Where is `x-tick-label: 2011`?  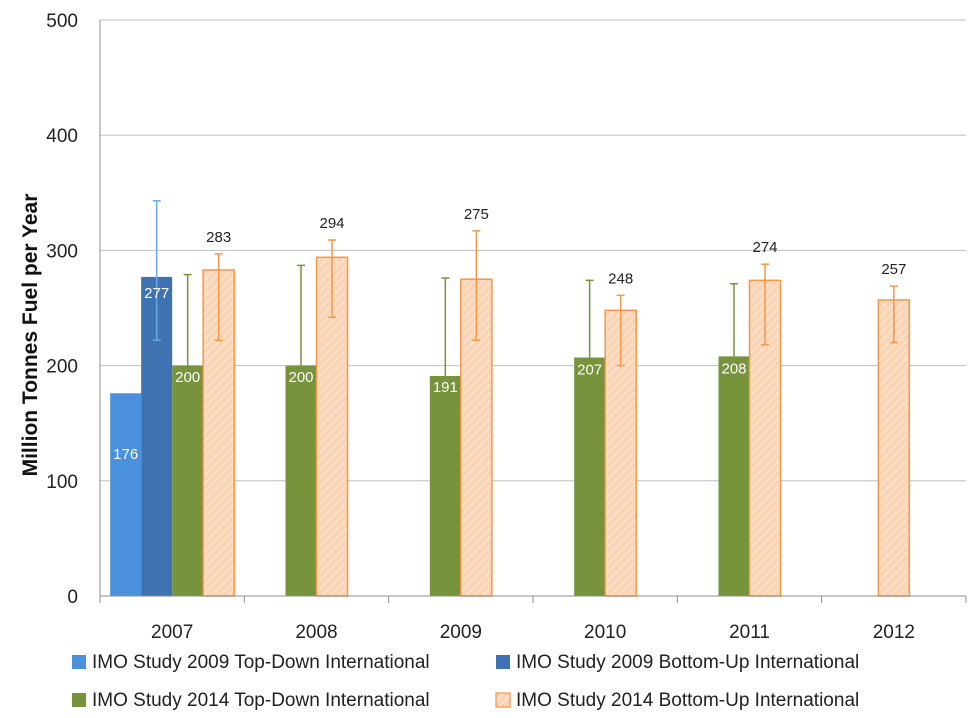
x-tick-label: 2011 is located at coordinates (749, 632).